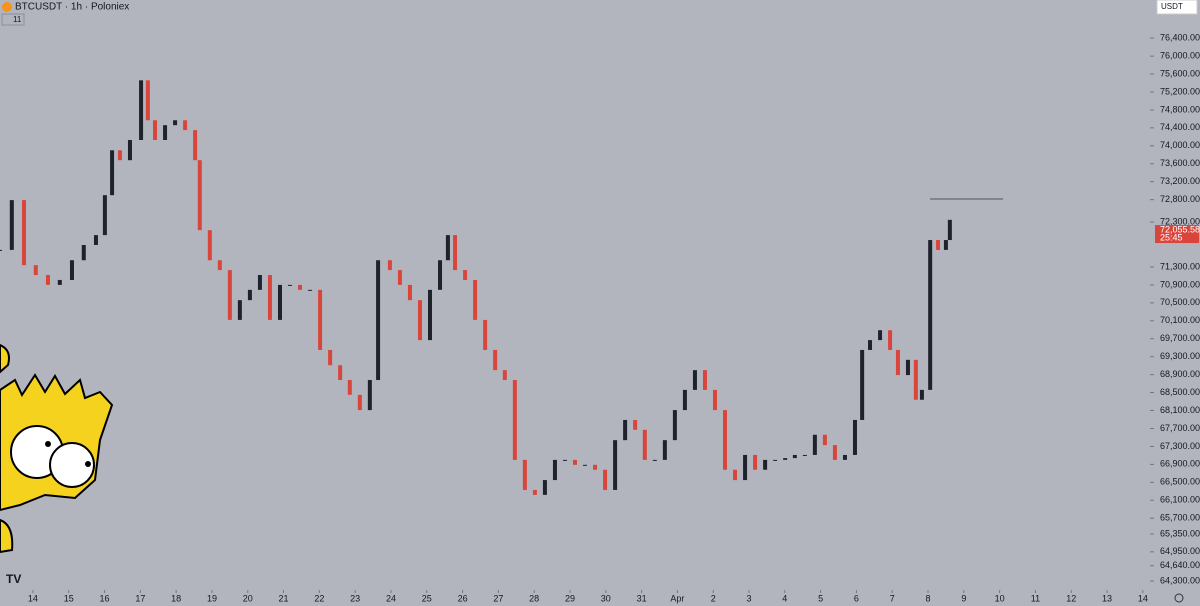 The height and width of the screenshot is (606, 1200). I want to click on bart-hand, so click(7, 536).